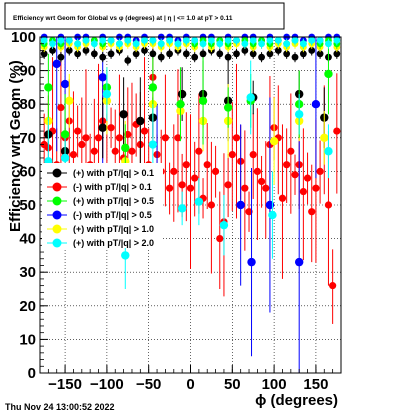 The image size is (400, 414). I want to click on title-box, so click(144, 16).